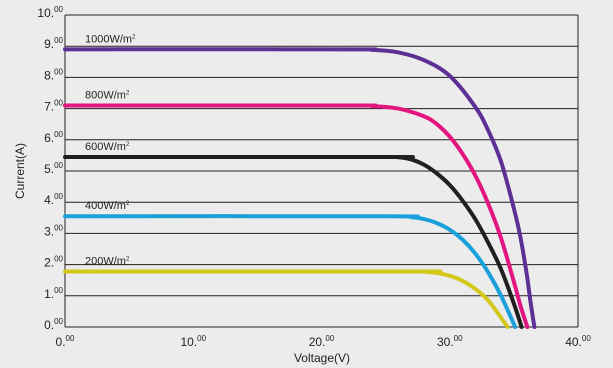  I want to click on x-axis-ticks: 0.00 10.00 20.00 30.00 40.00, so click(324, 341).